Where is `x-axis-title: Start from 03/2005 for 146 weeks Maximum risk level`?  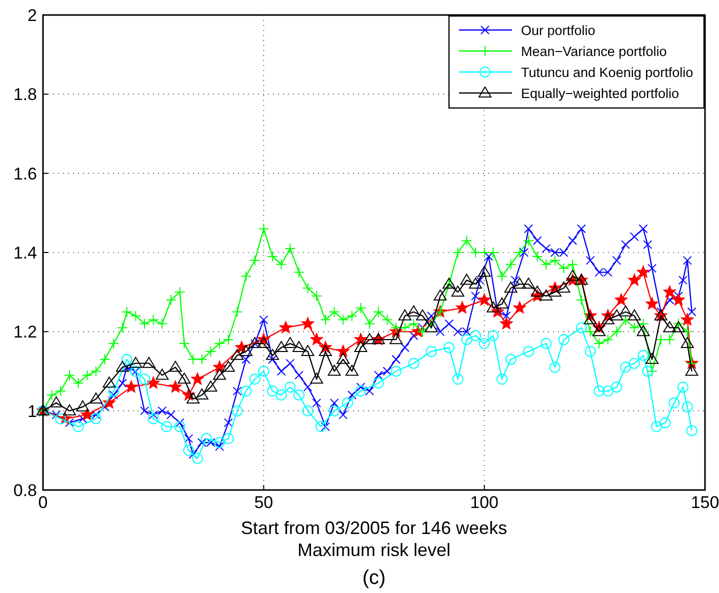 x-axis-title: Start from 03/2005 for 146 weeks Maximum risk level is located at coordinates (374, 539).